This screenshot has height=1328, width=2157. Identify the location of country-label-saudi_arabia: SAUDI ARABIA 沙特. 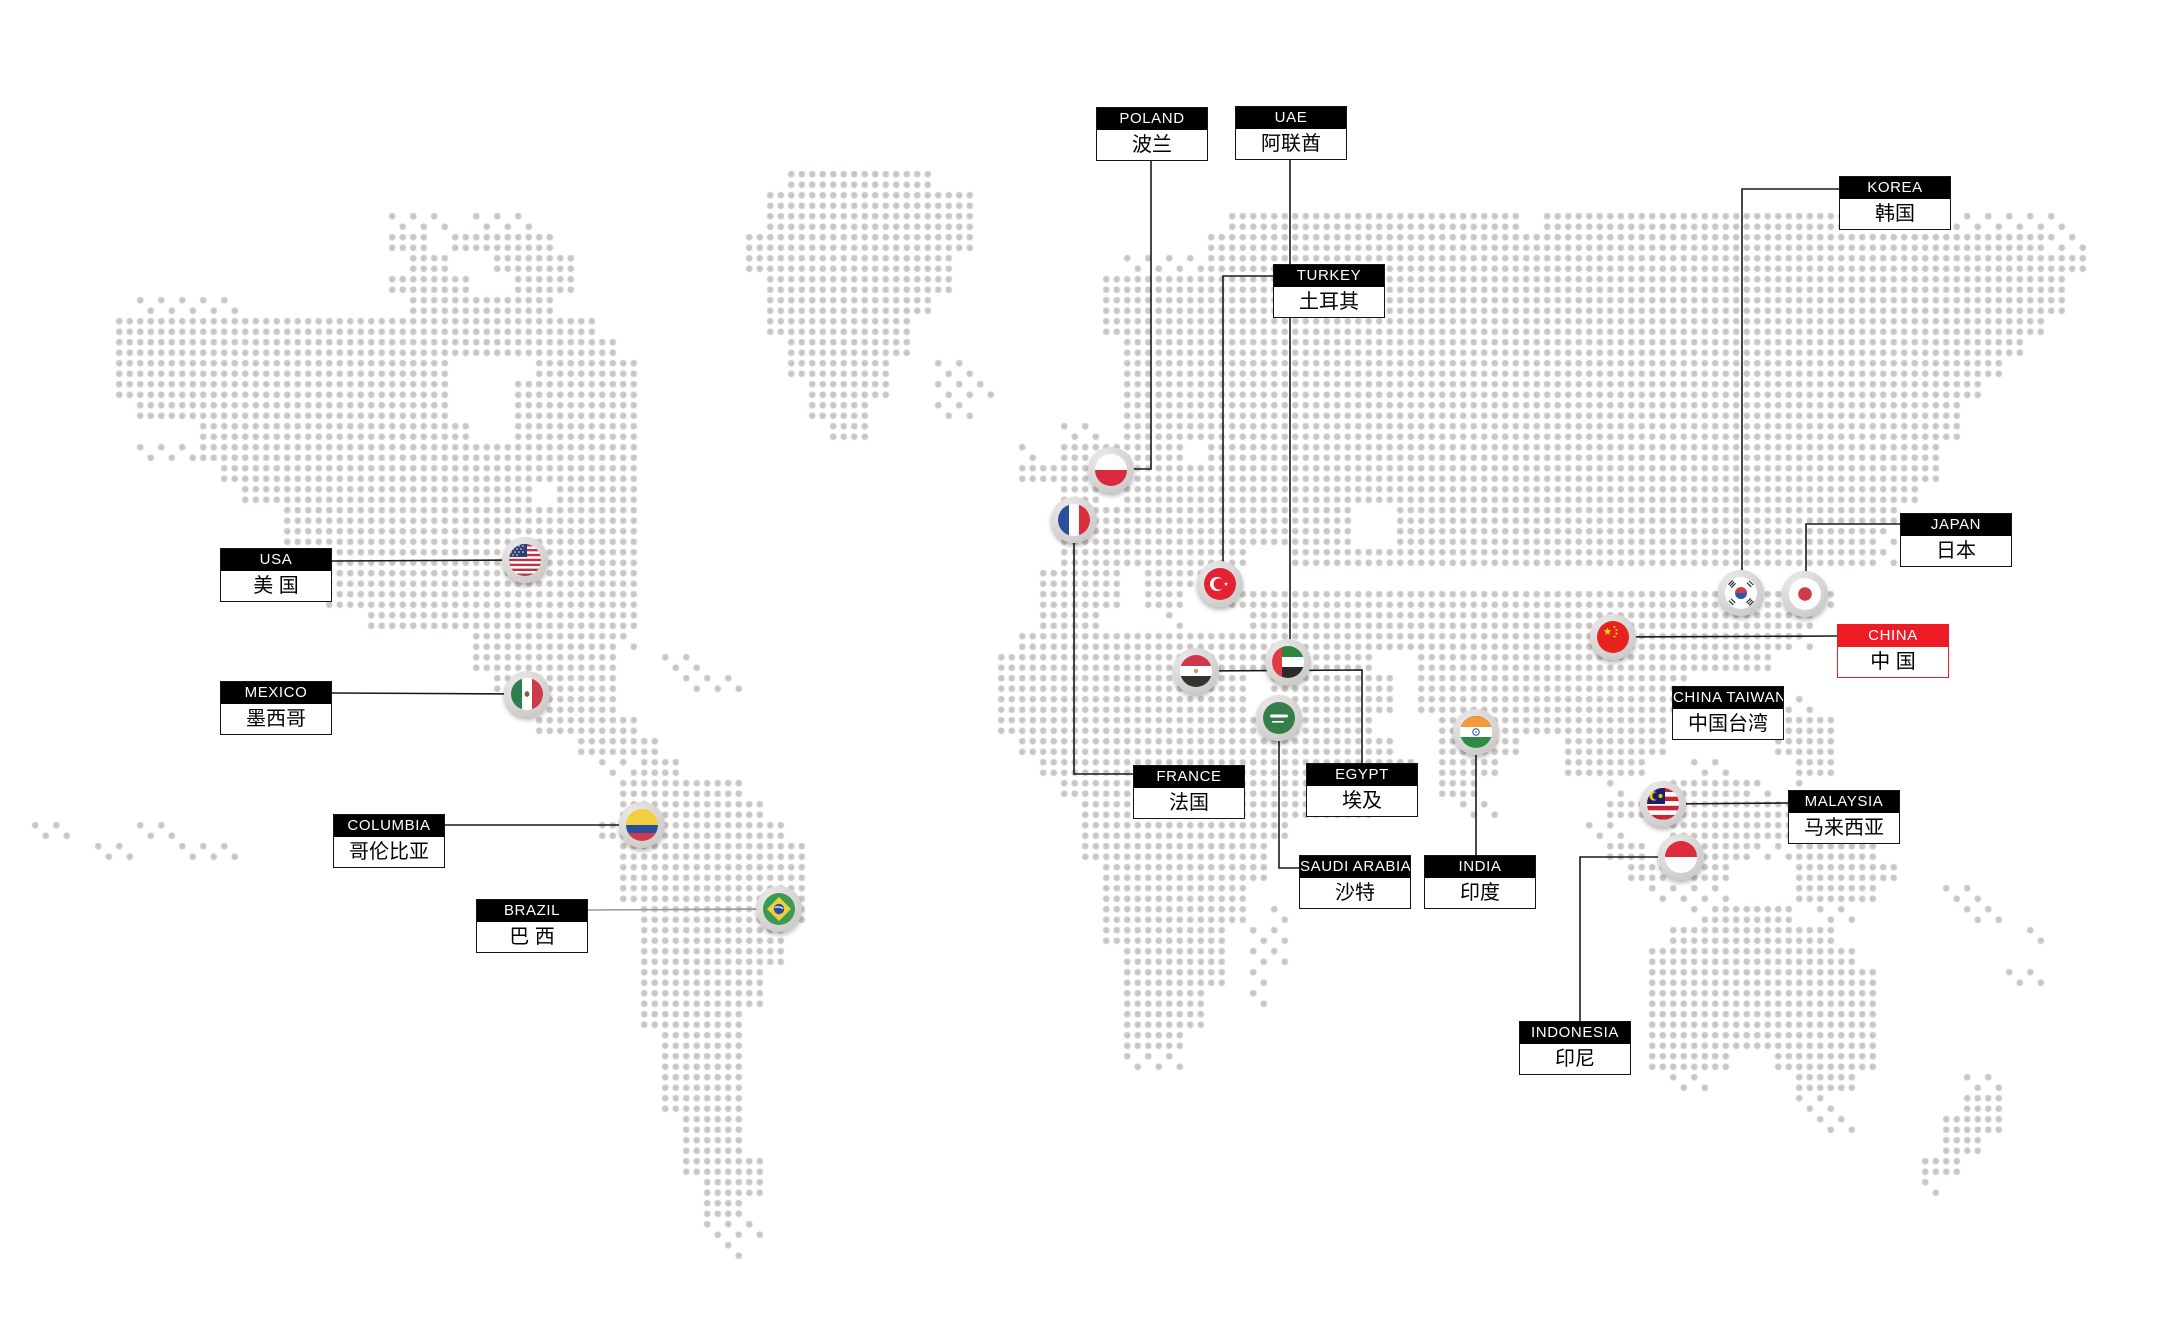
(1355, 882).